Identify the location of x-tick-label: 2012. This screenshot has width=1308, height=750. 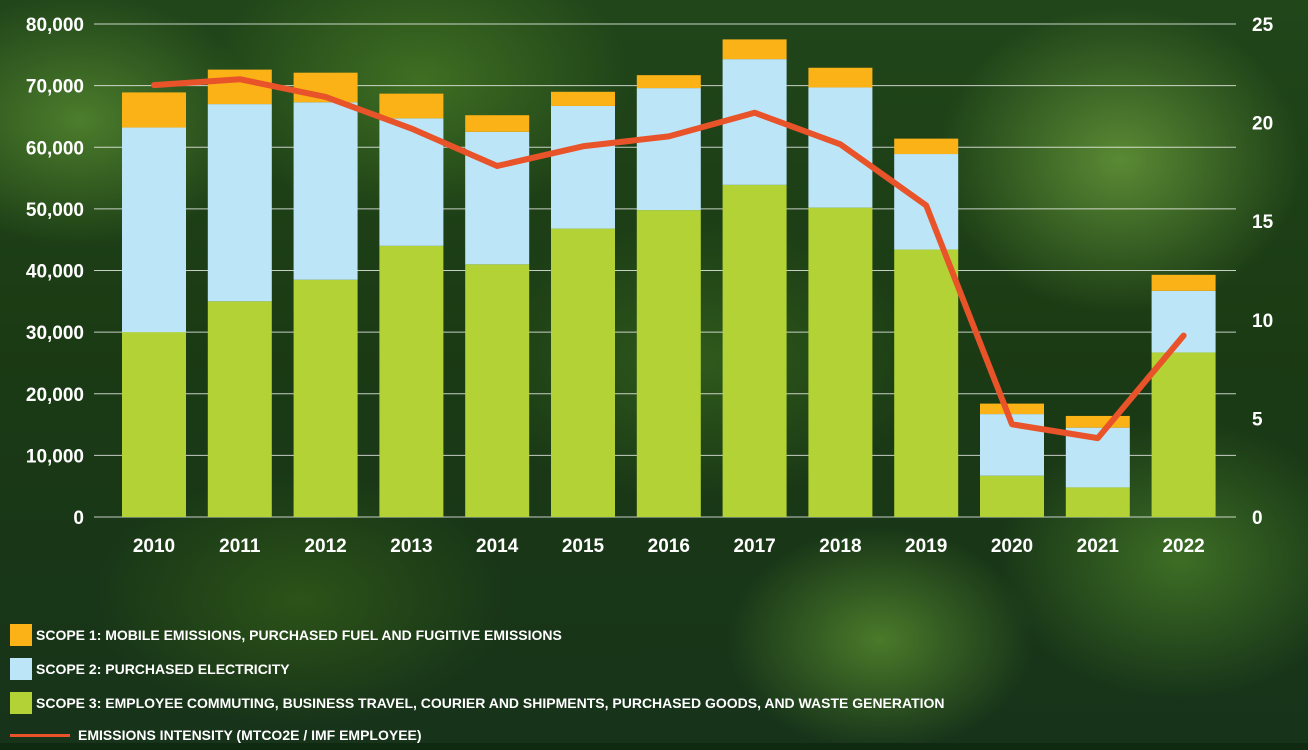
(325, 546).